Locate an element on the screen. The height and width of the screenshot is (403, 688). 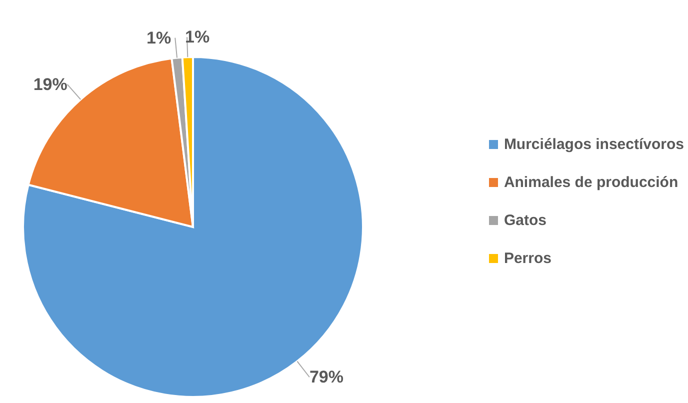
data-label: 79% is located at coordinates (326, 377).